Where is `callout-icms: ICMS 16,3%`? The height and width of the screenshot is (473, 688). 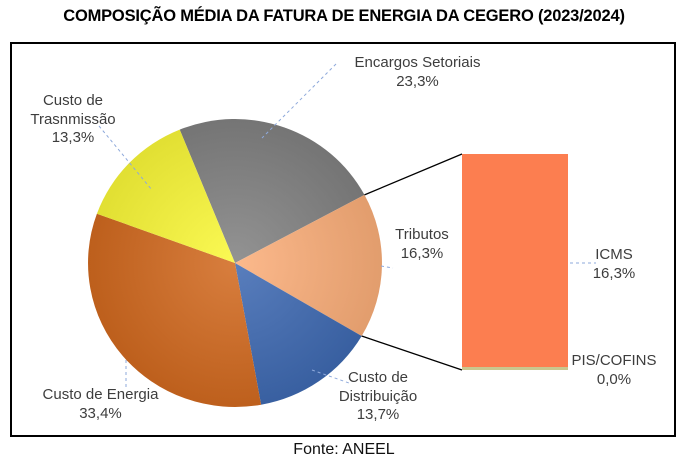
callout-icms: ICMS 16,3% is located at coordinates (614, 264).